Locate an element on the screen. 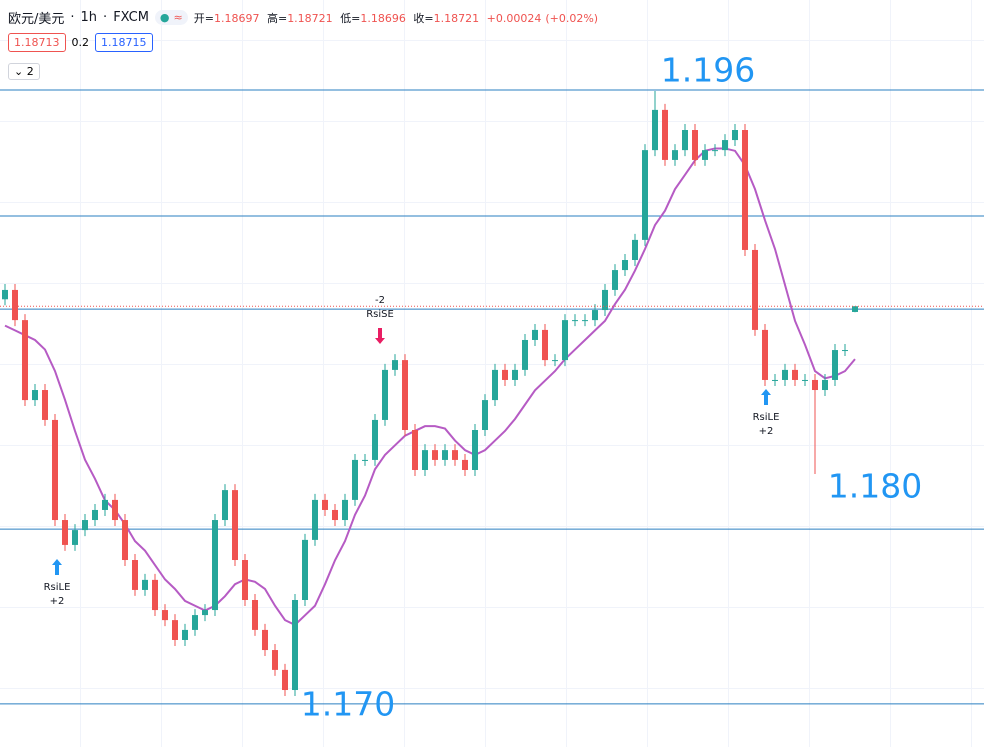 Image resolution: width=984 pixels, height=747 pixels. signal-label: RsiSE is located at coordinates (380, 314).